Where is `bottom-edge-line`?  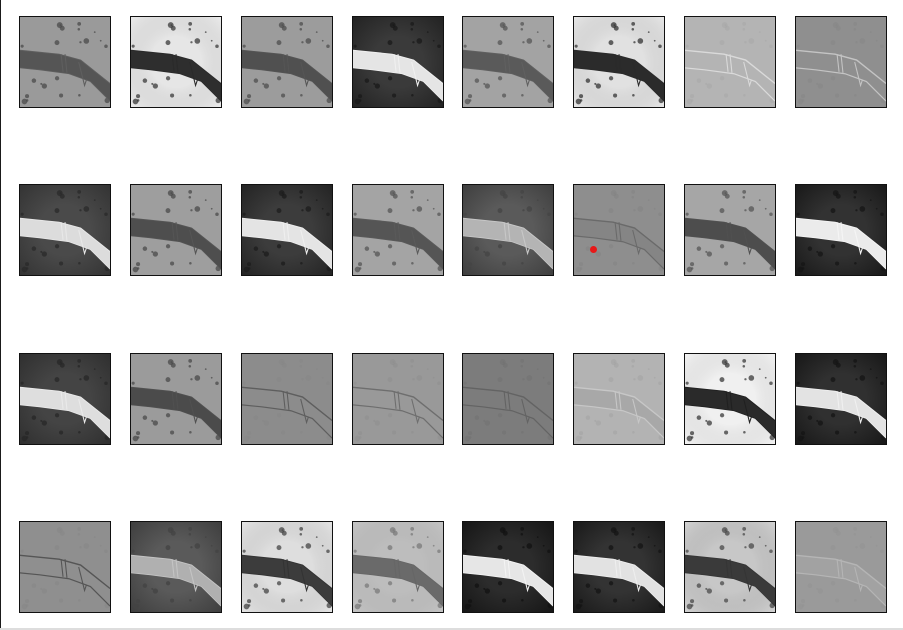 bottom-edge-line is located at coordinates (451, 629).